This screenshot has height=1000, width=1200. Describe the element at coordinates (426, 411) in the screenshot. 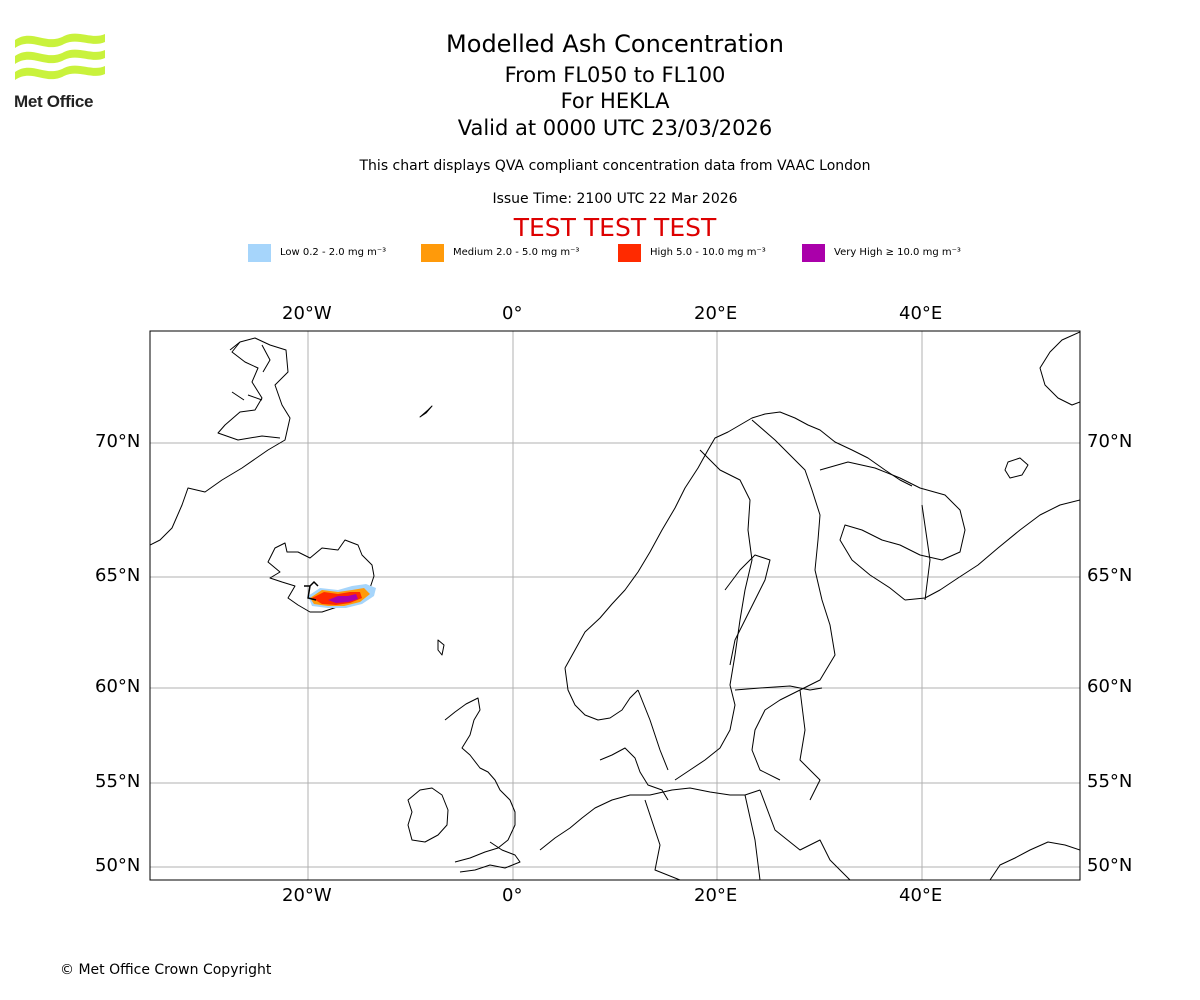

I see `jan-mayen` at that location.